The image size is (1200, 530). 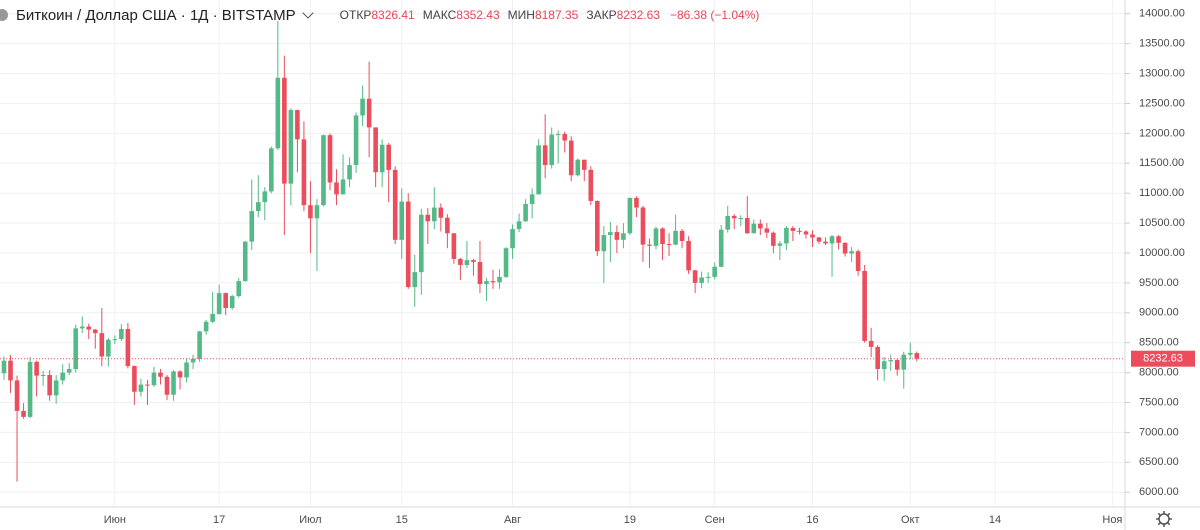 I want to click on y-tick-label: 12500.00, so click(x=1162, y=103).